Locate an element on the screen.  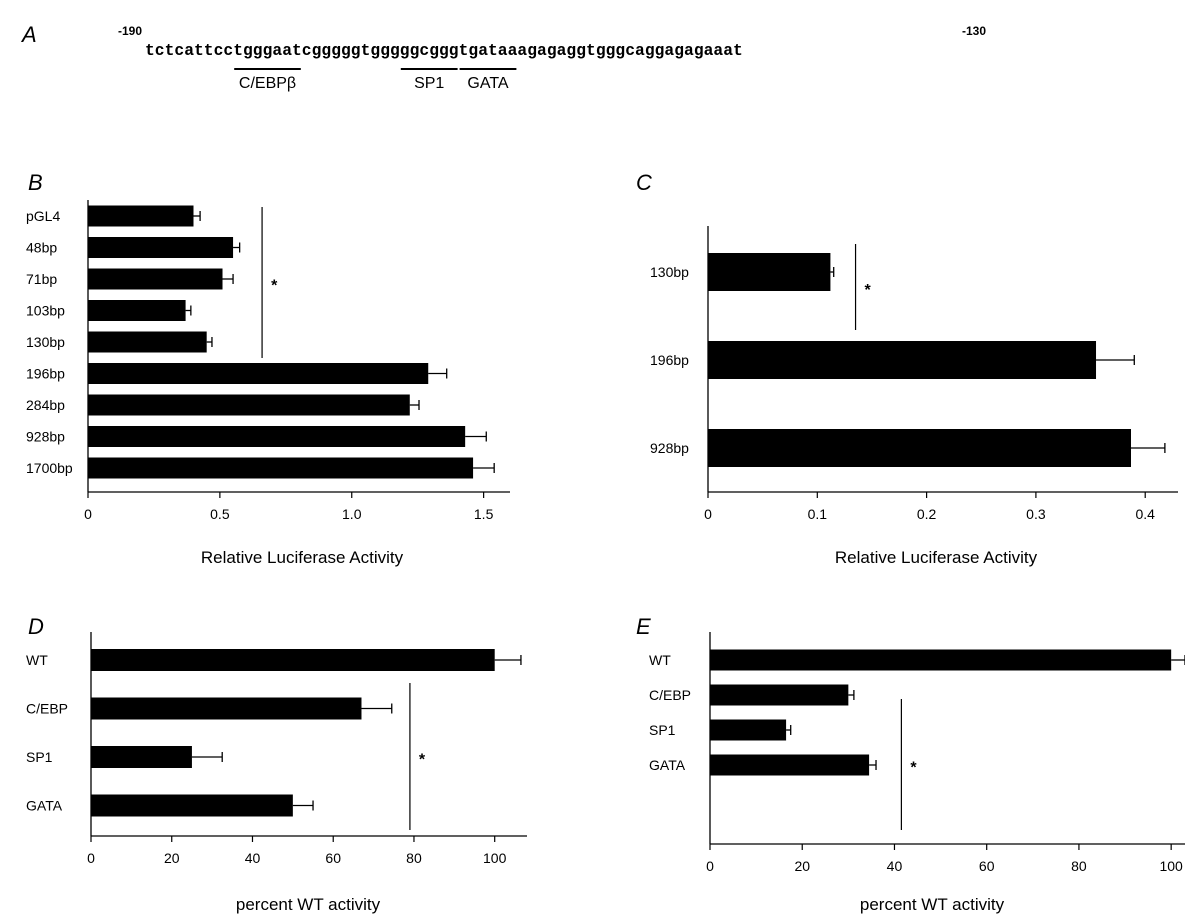
site-label-2: GATA is located at coordinates (488, 83).